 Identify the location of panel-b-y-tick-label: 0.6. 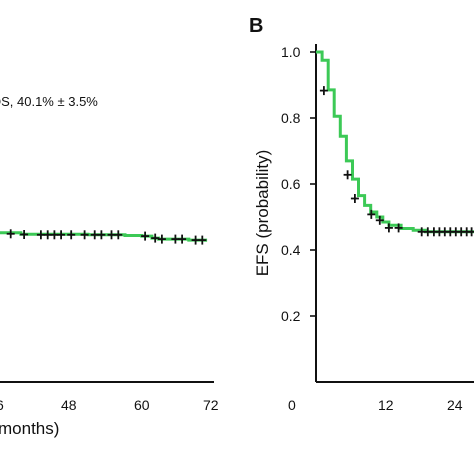
(291, 184).